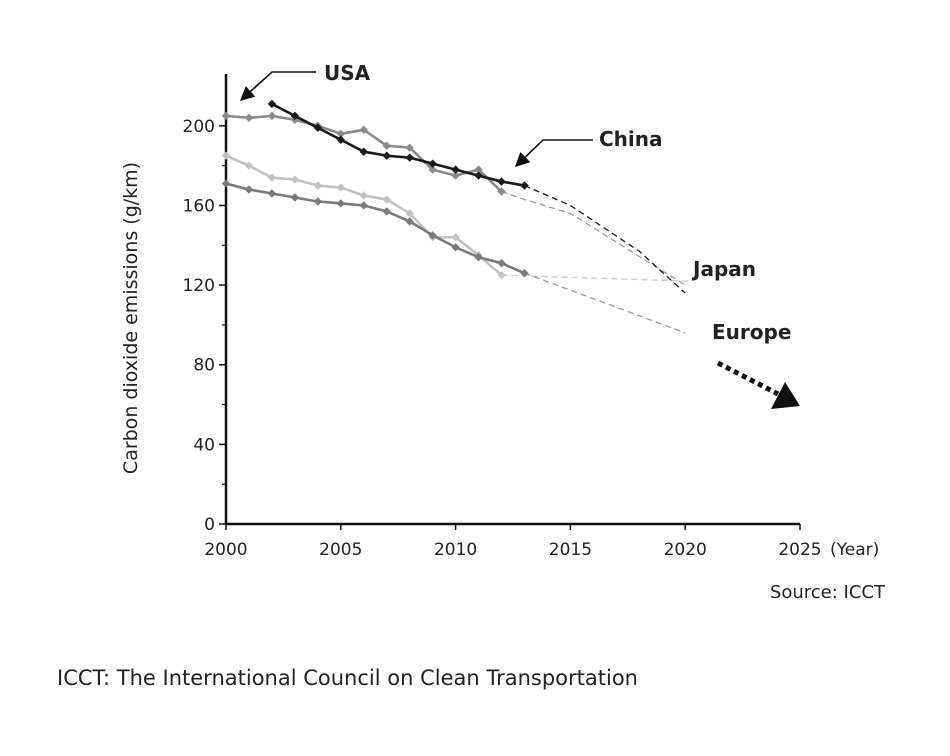 The image size is (950, 756). I want to click on usa-leader-line, so click(277, 86).